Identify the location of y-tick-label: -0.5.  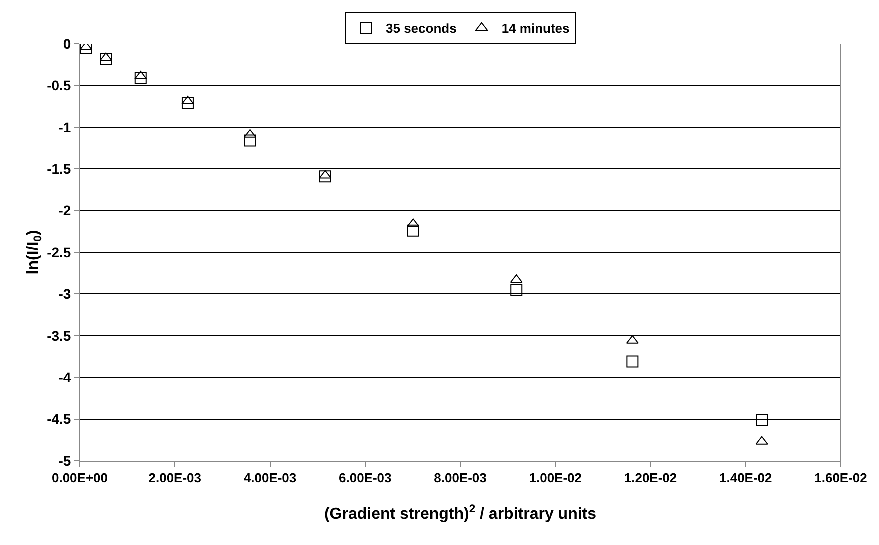
(59, 86).